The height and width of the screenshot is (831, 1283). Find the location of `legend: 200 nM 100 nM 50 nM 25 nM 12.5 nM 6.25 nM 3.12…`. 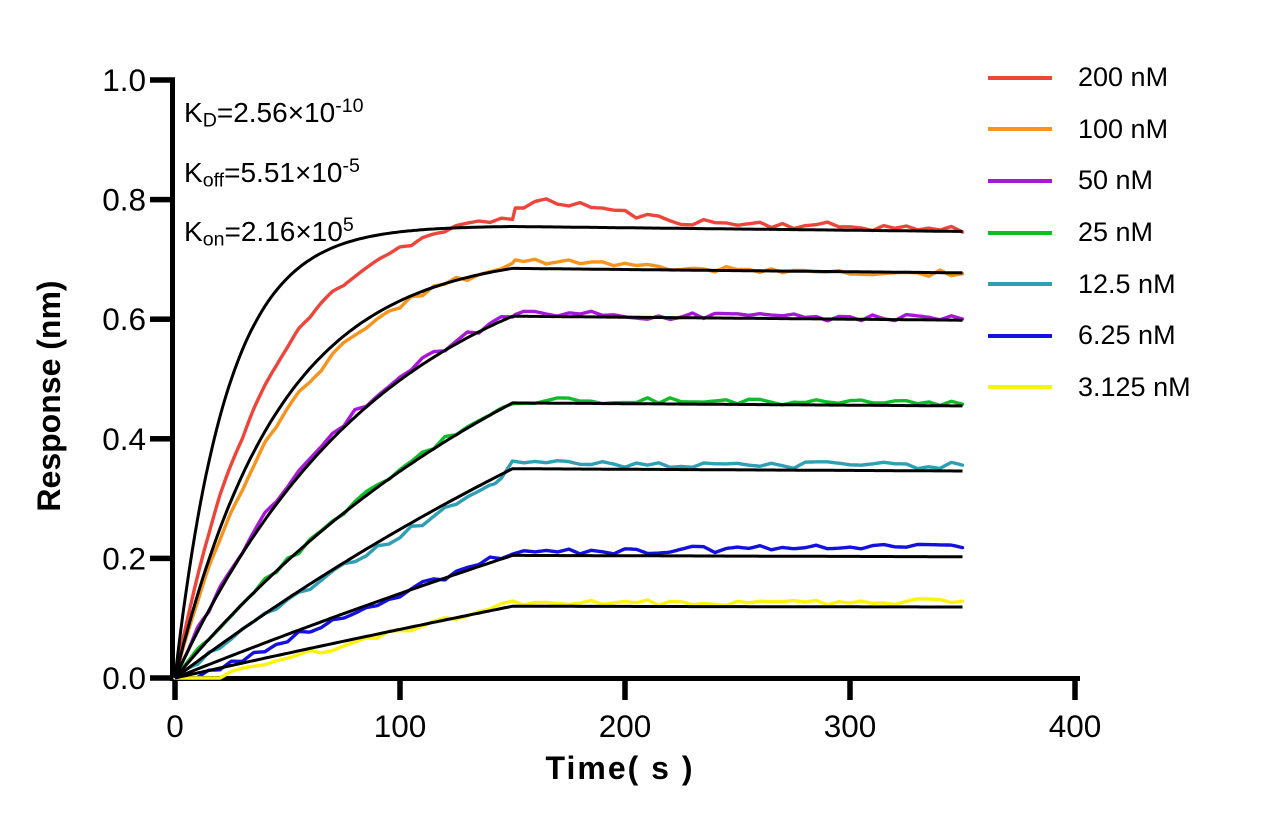

legend: 200 nM 100 nM 50 nM 25 nM 12.5 nM 6.25 nM 3.12… is located at coordinates (1089, 232).